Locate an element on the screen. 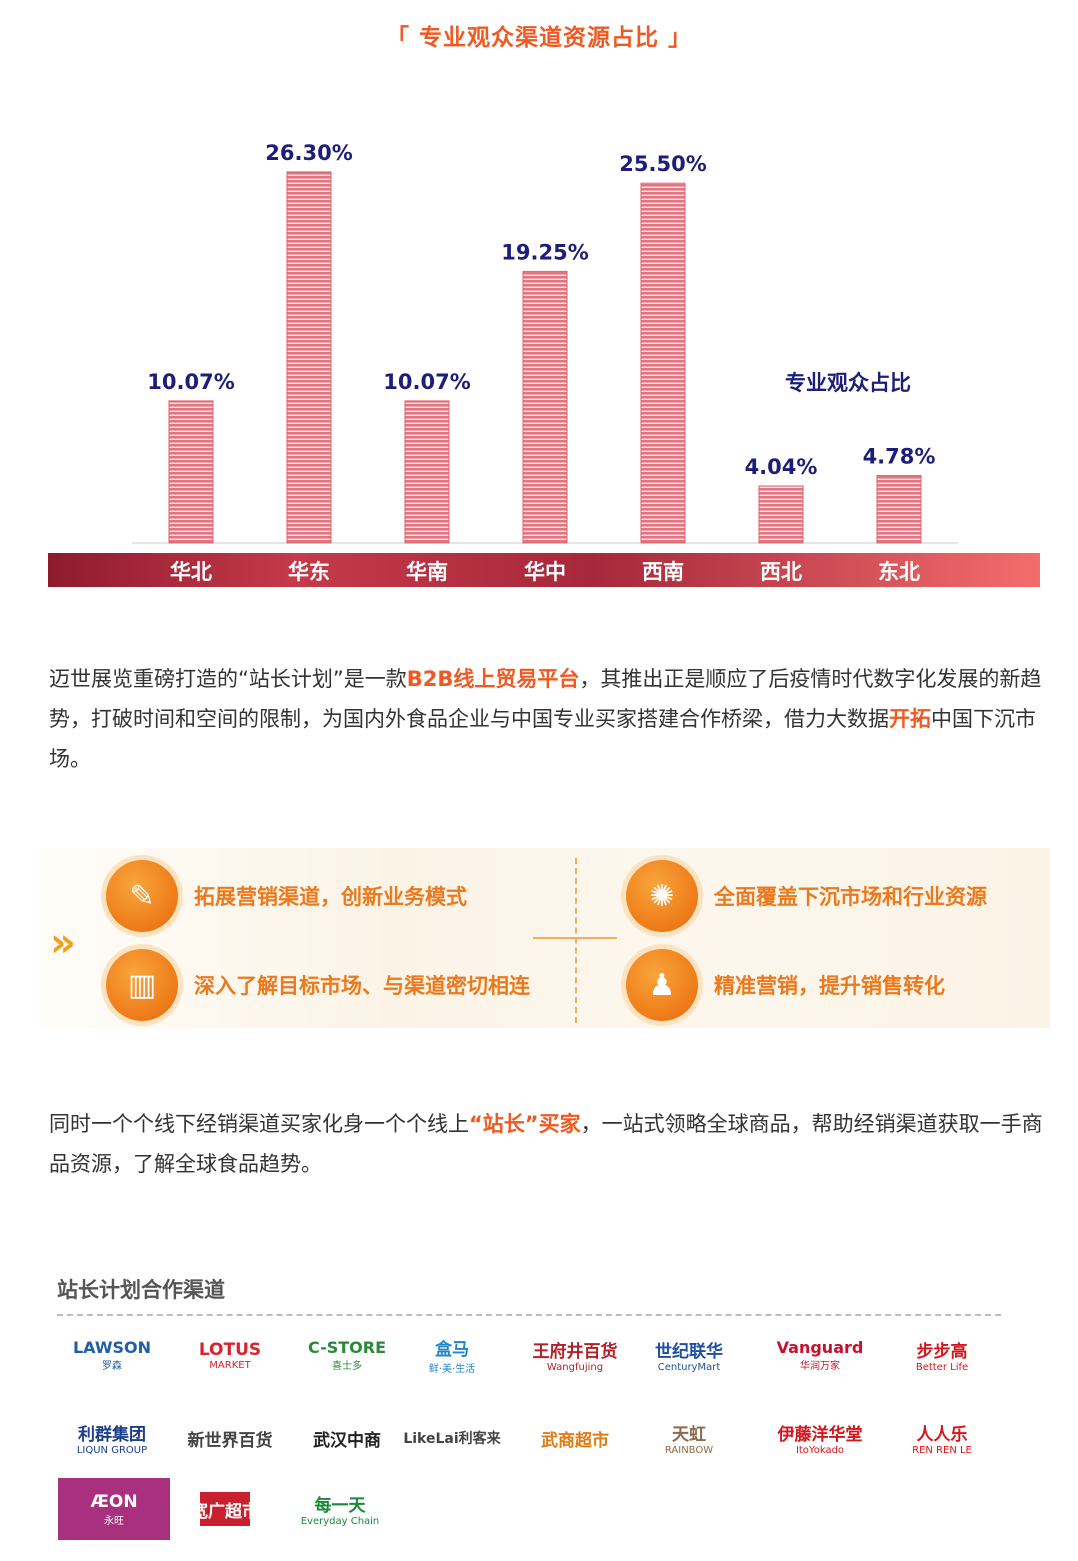 The height and width of the screenshot is (1561, 1078). stationmaster-highlight: “站长”买家 is located at coordinates (525, 1124).